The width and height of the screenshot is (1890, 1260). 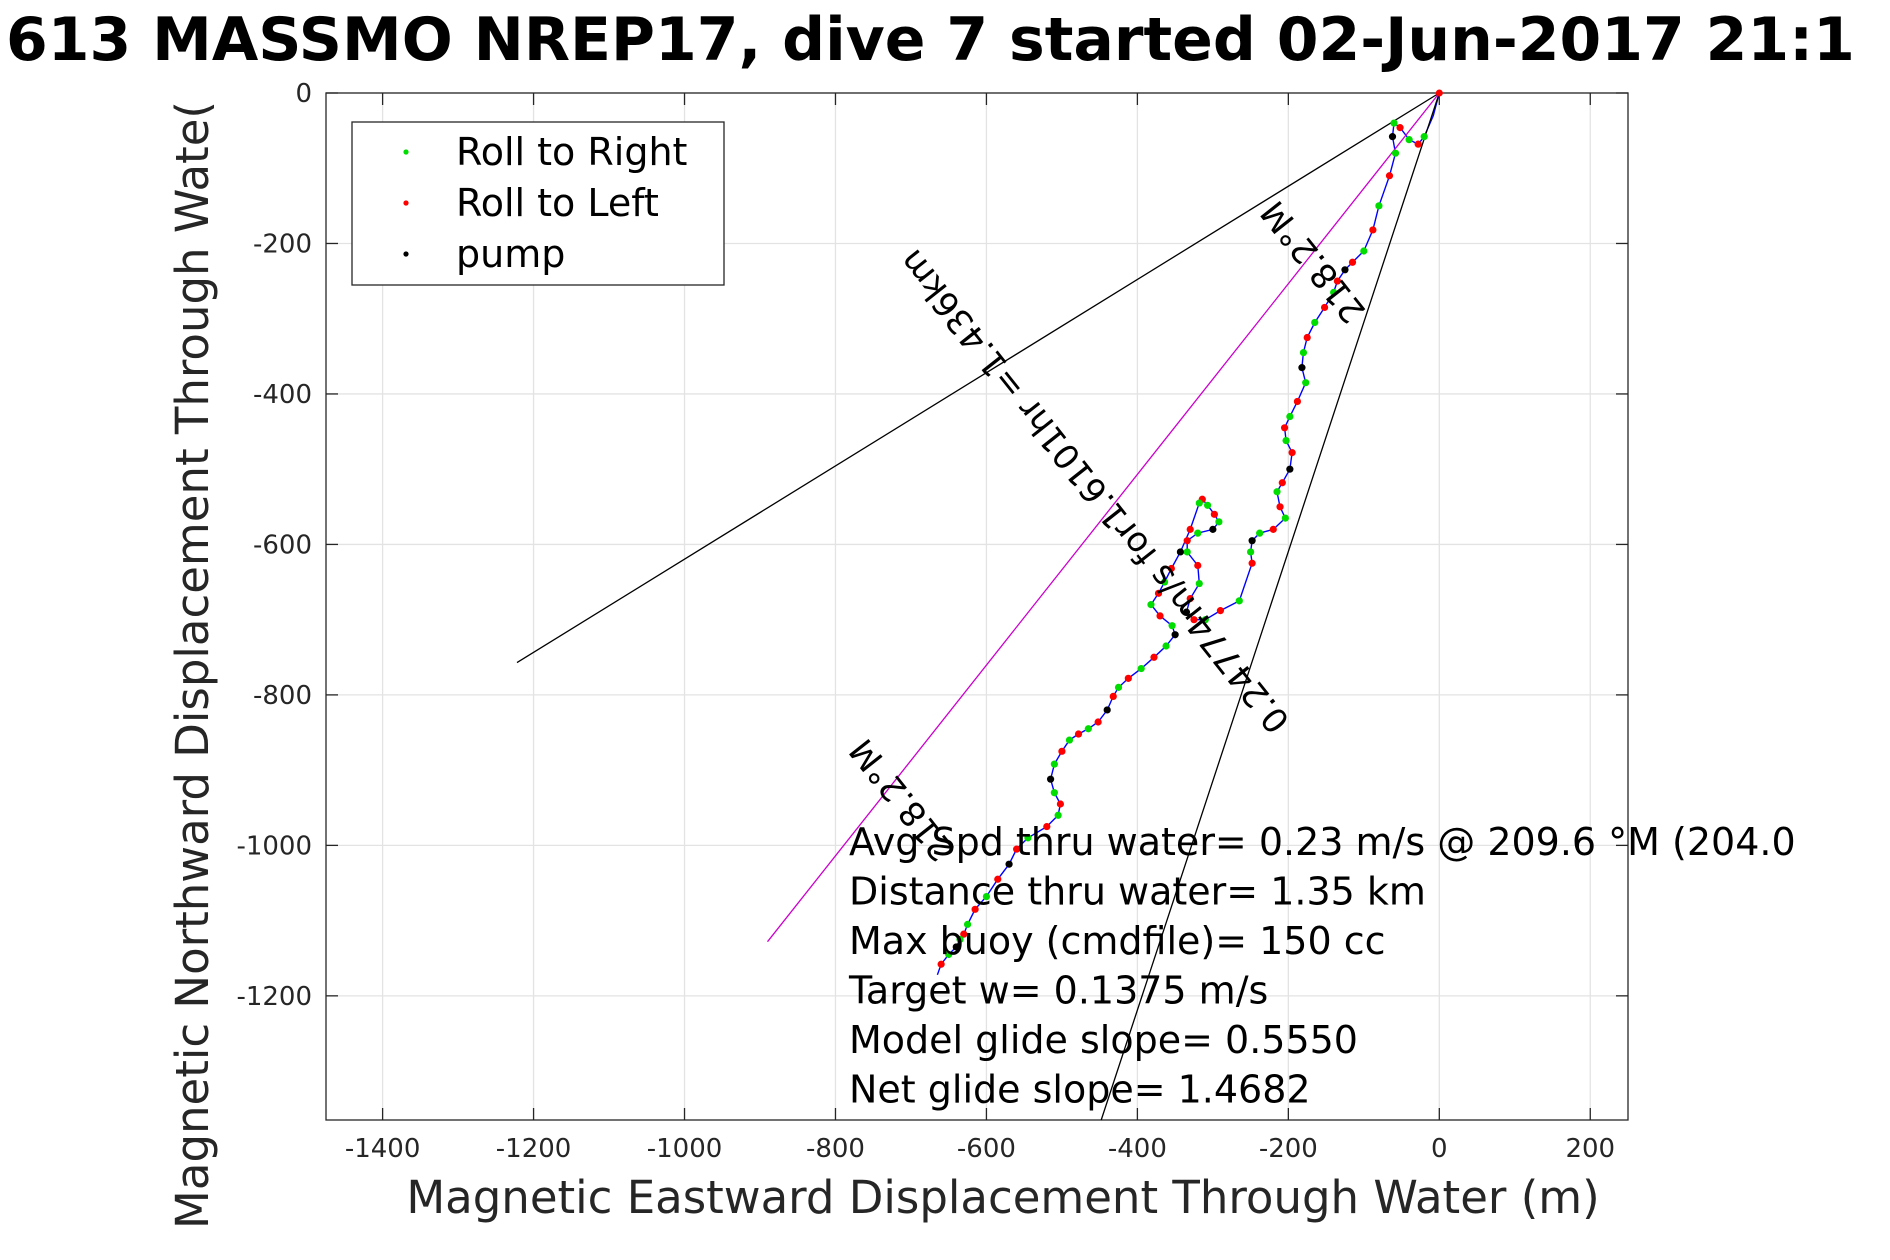 I want to click on stats-line: Target w= 0.1375 m/s, so click(x=1058, y=991).